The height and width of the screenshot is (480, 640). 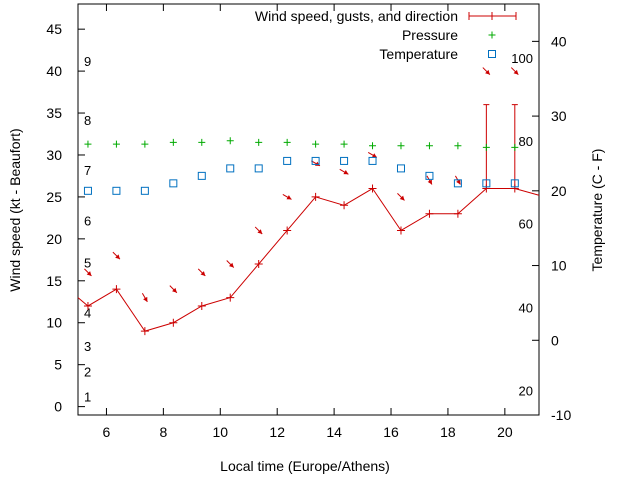 What do you see at coordinates (54, 197) in the screenshot?
I see `y-tick-label: 25` at bounding box center [54, 197].